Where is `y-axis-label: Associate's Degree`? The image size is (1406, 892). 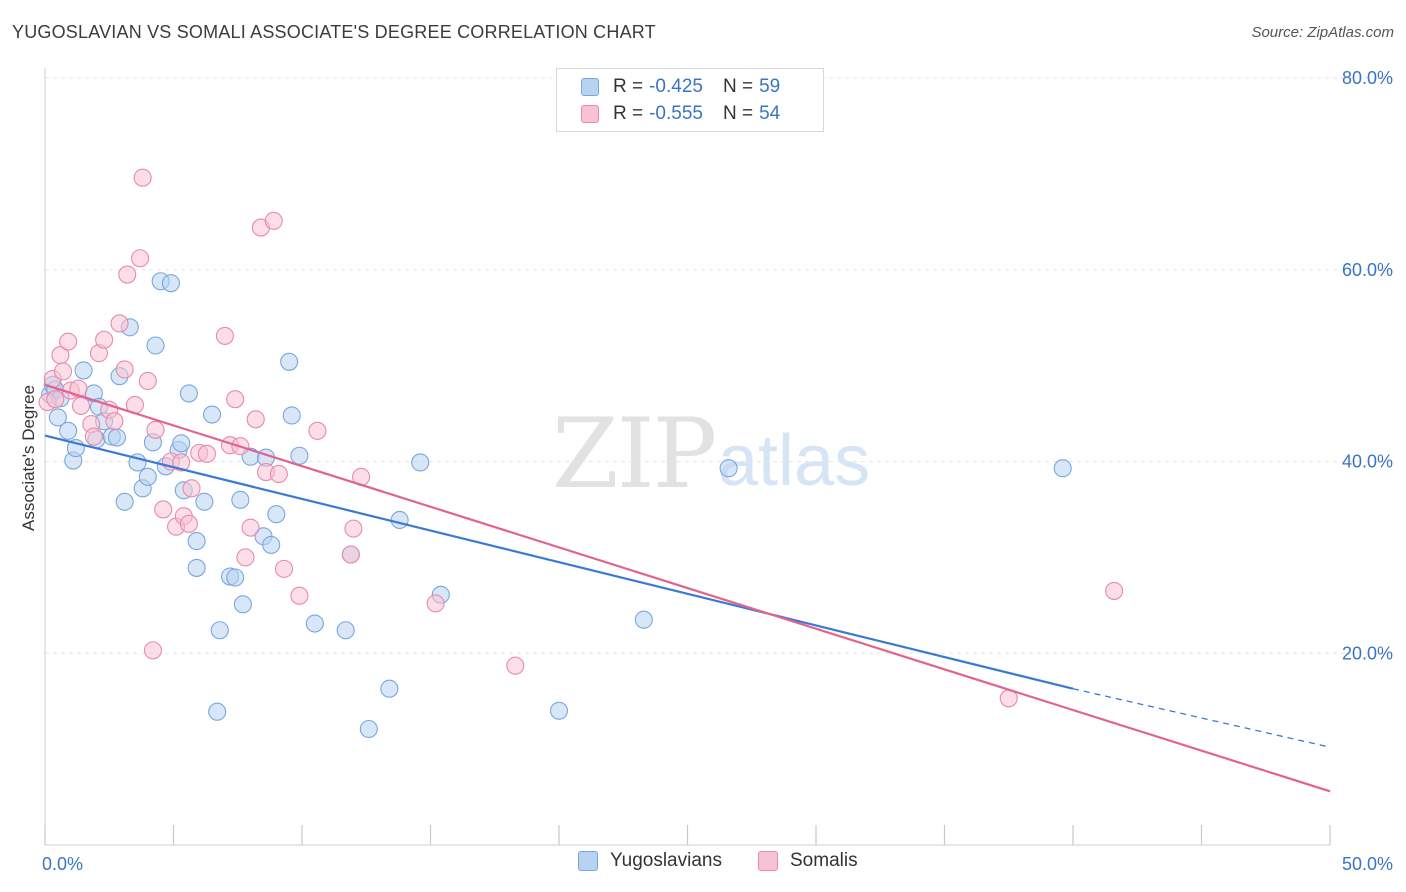 y-axis-label: Associate's Degree is located at coordinates (28, 458).